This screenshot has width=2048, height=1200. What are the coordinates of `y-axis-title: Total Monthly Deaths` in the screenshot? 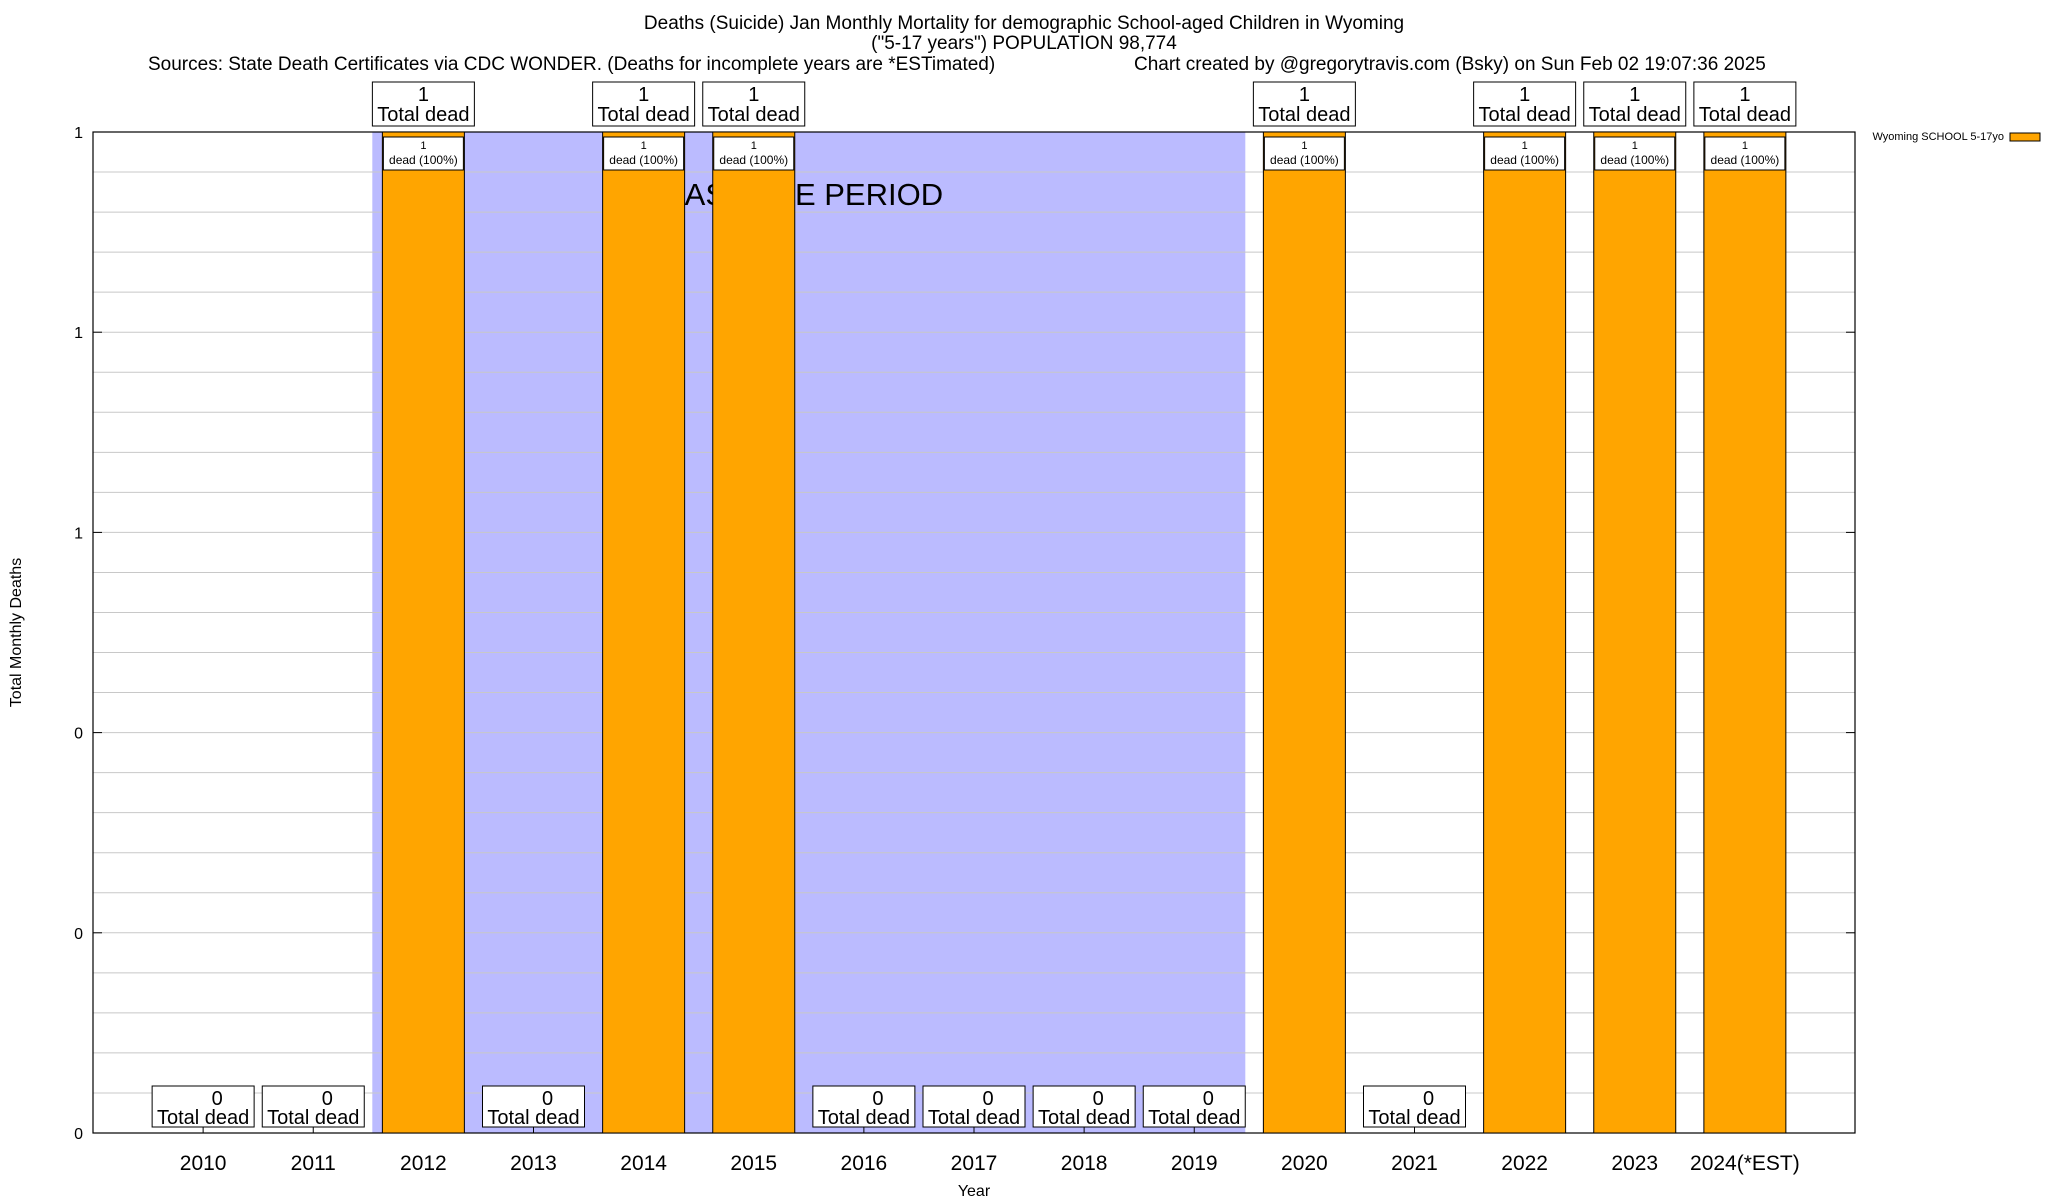 It's located at (16, 632).